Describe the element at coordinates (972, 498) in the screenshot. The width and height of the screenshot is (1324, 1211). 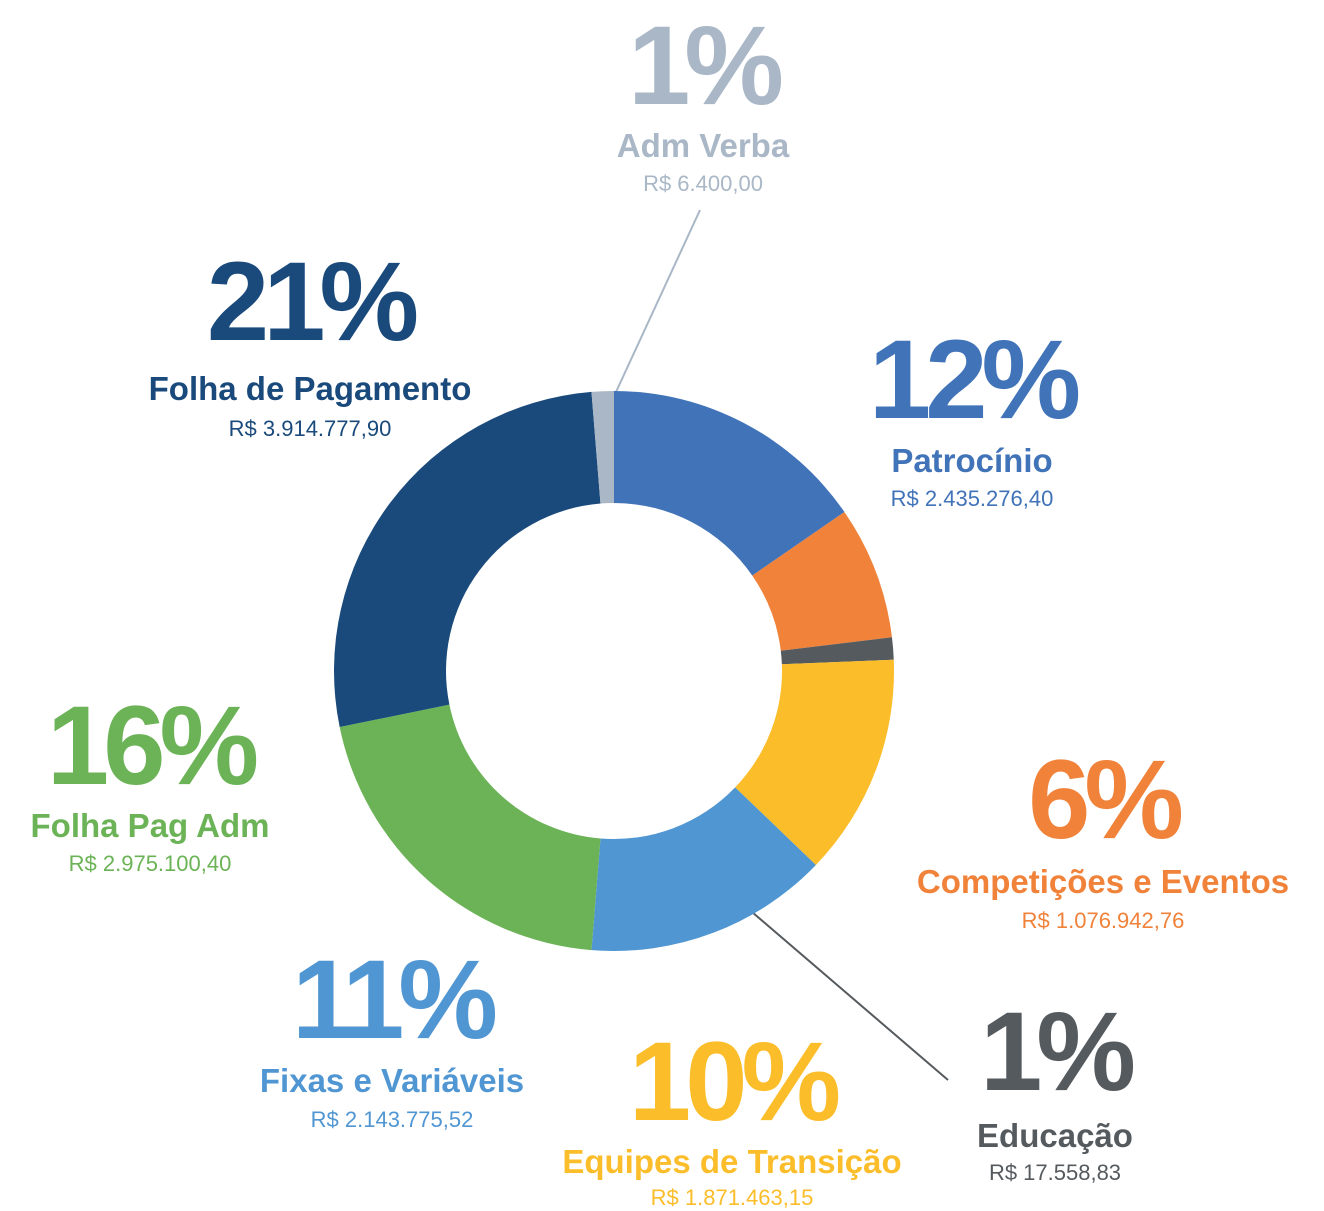
I see `amount-label: R$ 2.435.276,40` at that location.